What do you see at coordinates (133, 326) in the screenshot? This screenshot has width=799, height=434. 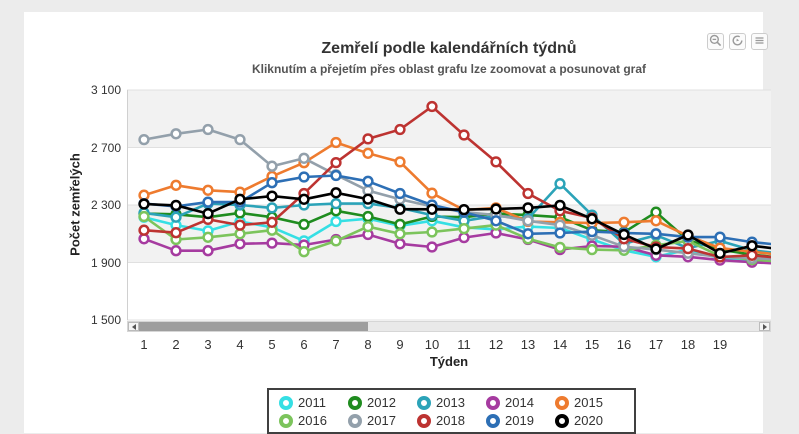 I see `scrollbar-left-arrow` at bounding box center [133, 326].